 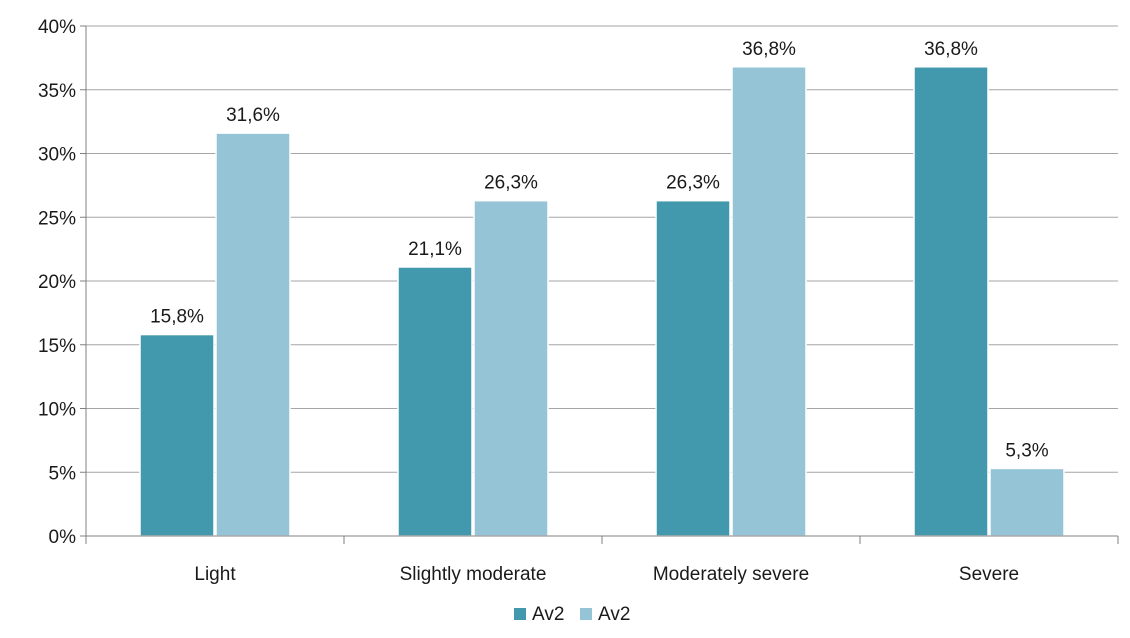 What do you see at coordinates (57, 91) in the screenshot?
I see `y-tick-label: 35%` at bounding box center [57, 91].